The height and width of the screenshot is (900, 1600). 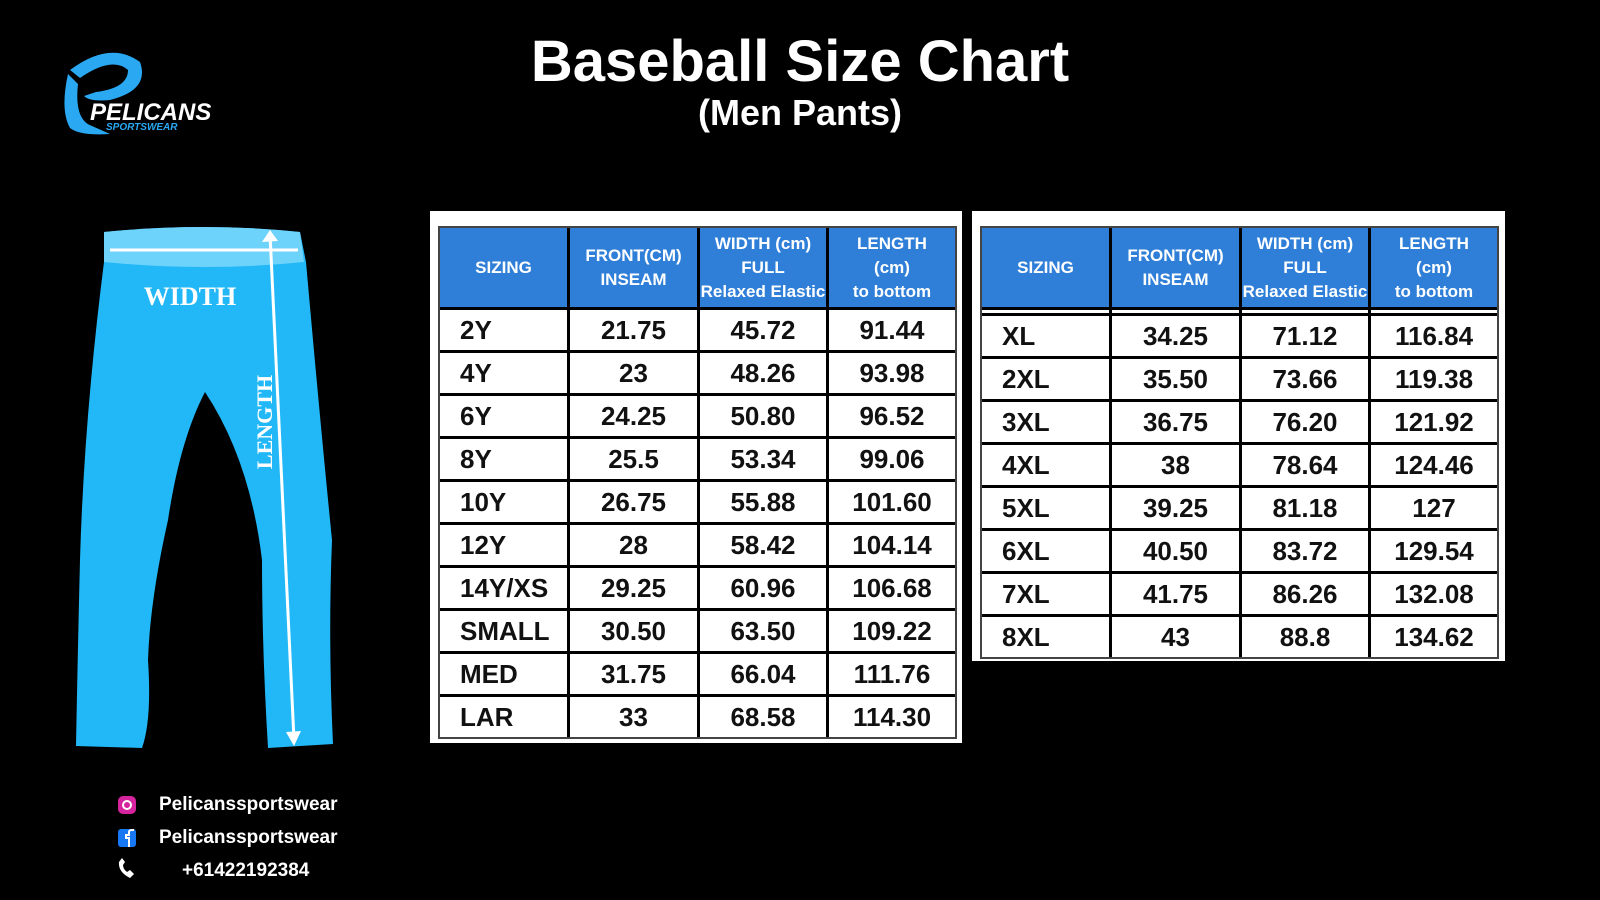 What do you see at coordinates (204, 247) in the screenshot?
I see `waistband` at bounding box center [204, 247].